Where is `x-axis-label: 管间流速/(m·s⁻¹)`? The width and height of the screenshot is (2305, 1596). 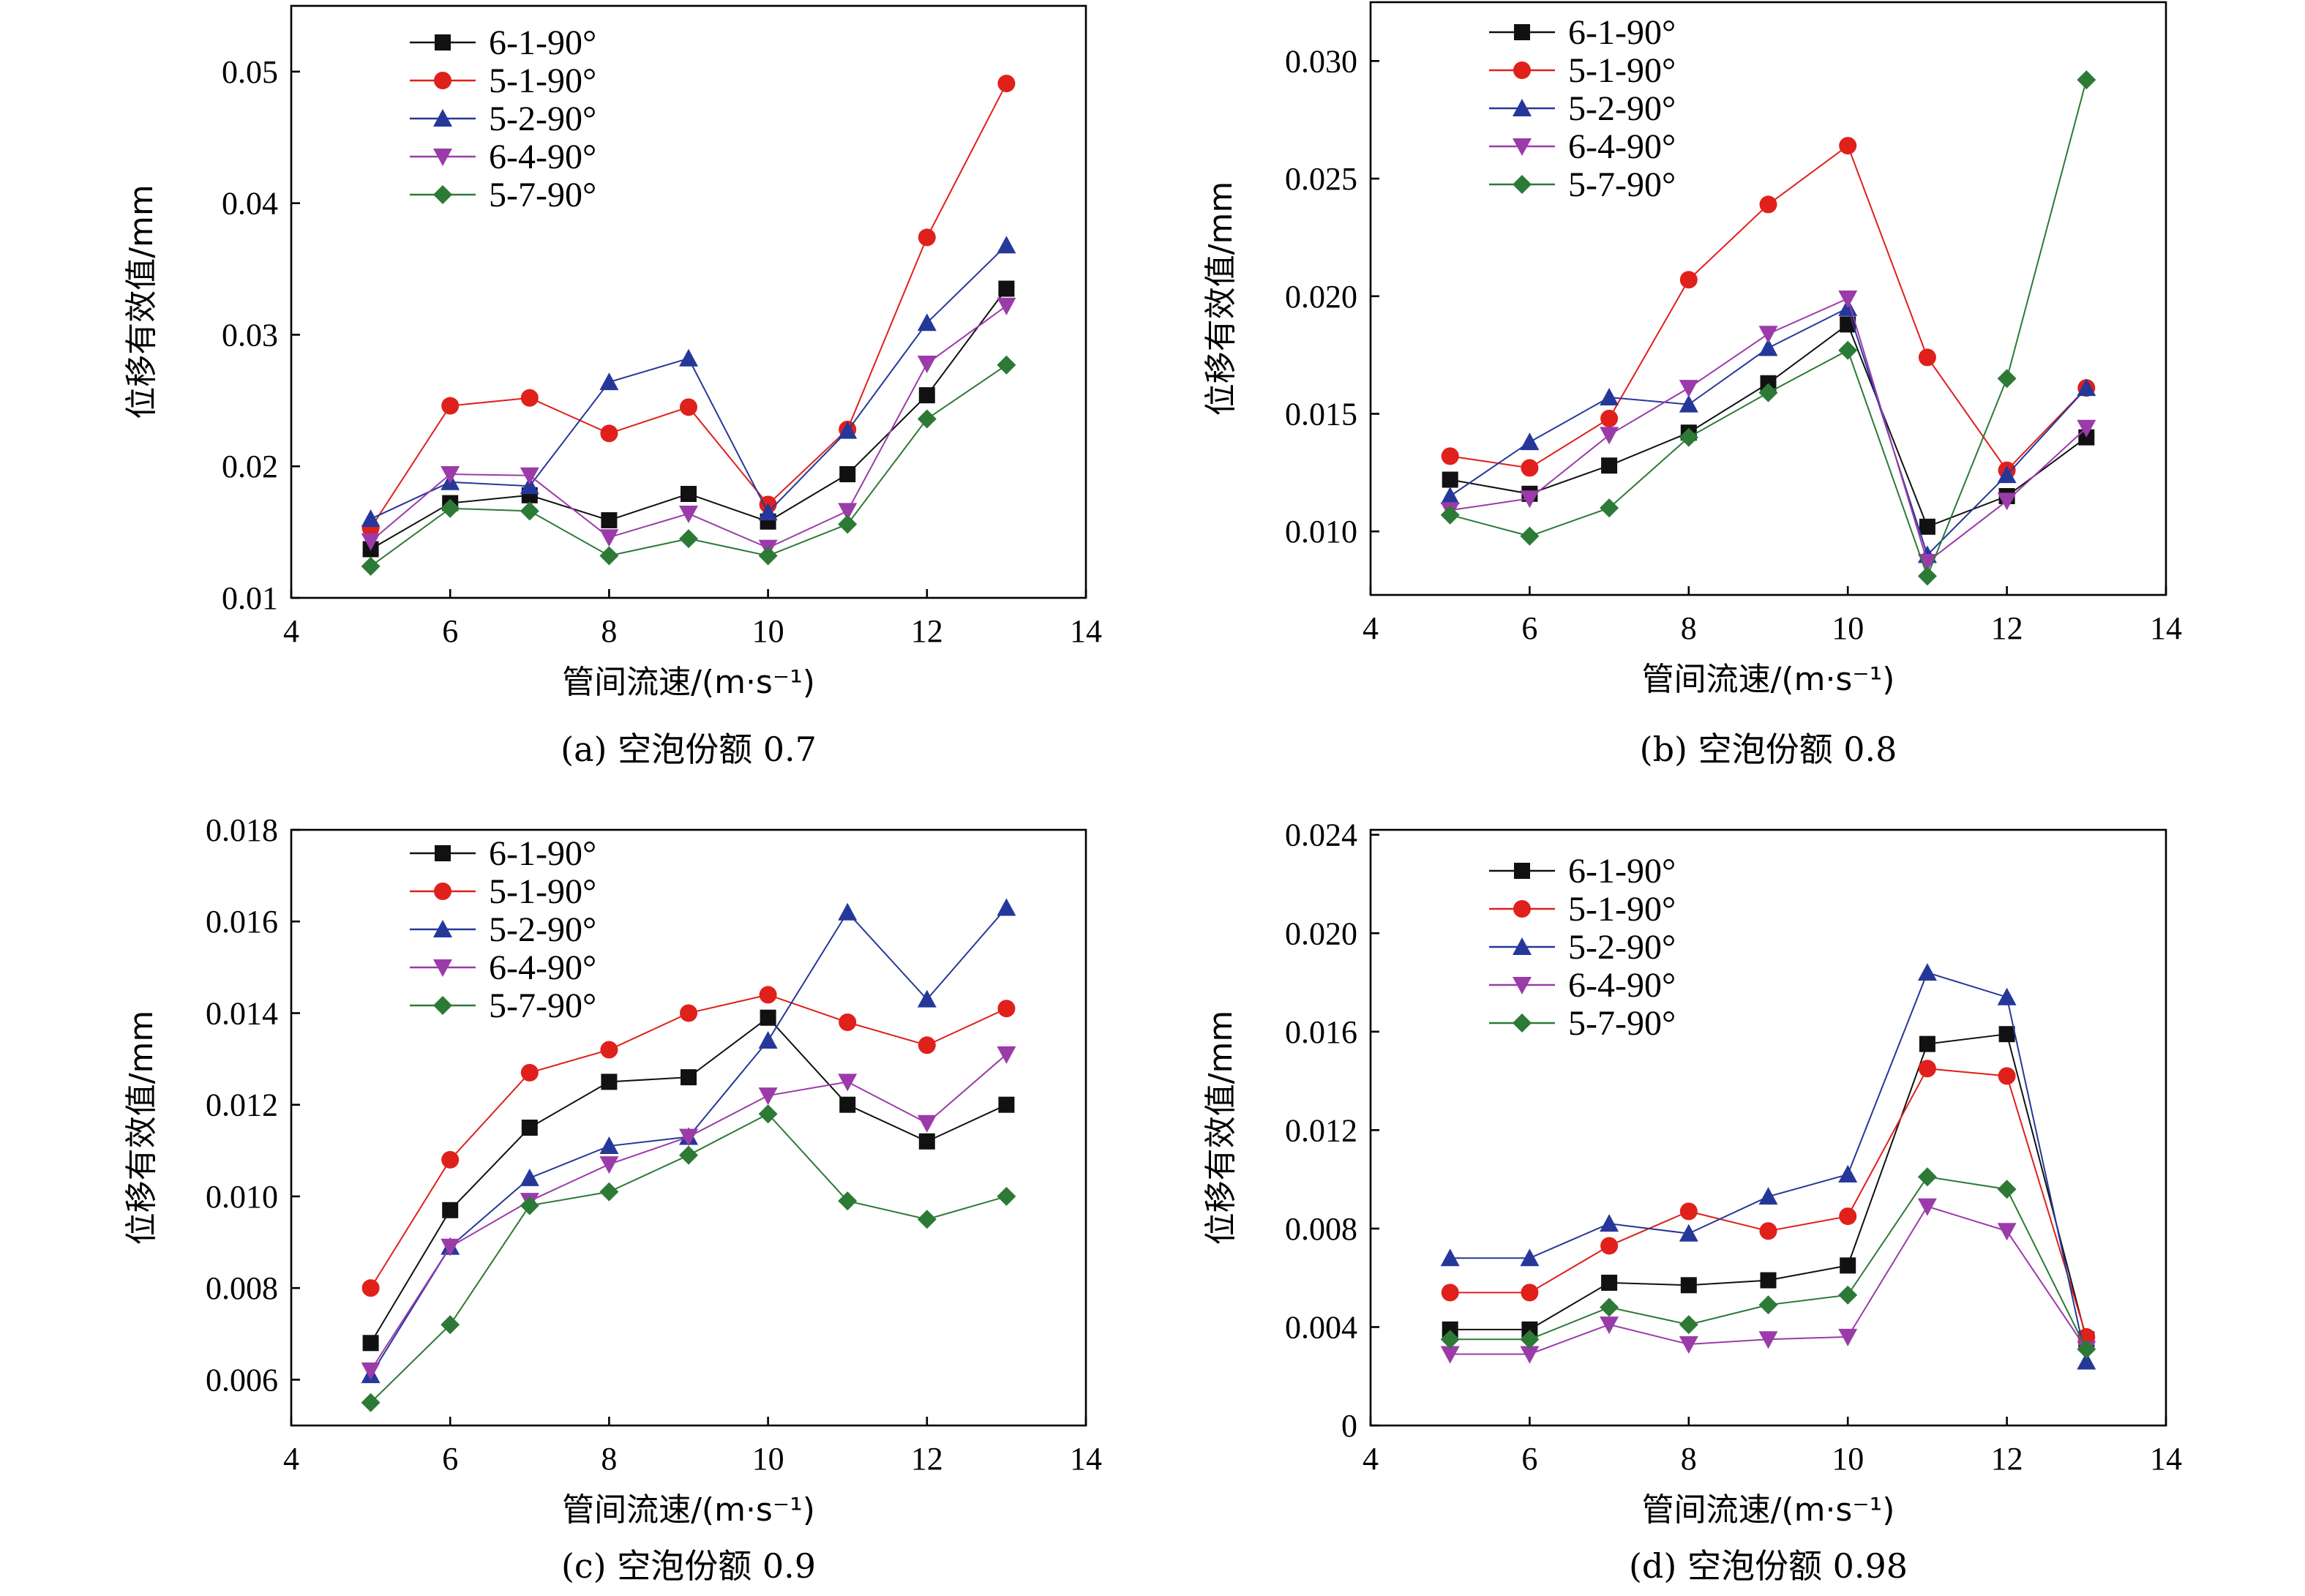 x-axis-label: 管间流速/(m·s⁻¹) is located at coordinates (688, 1510).